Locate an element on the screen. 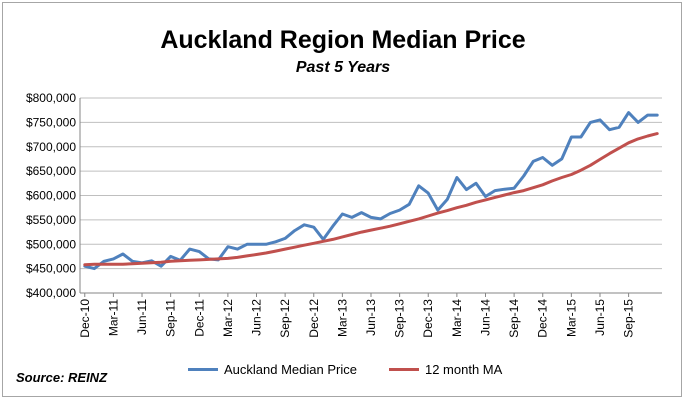  legend-swatch-ma is located at coordinates (403, 369).